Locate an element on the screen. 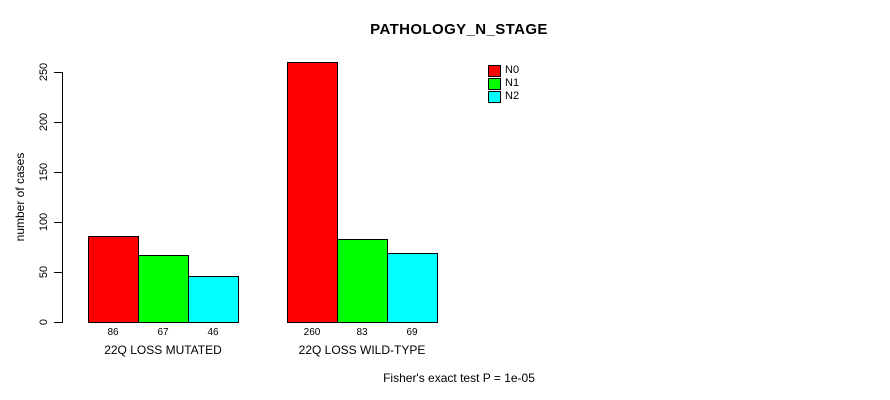 The image size is (890, 400). y-axis-tick-label: 100 is located at coordinates (44, 222).